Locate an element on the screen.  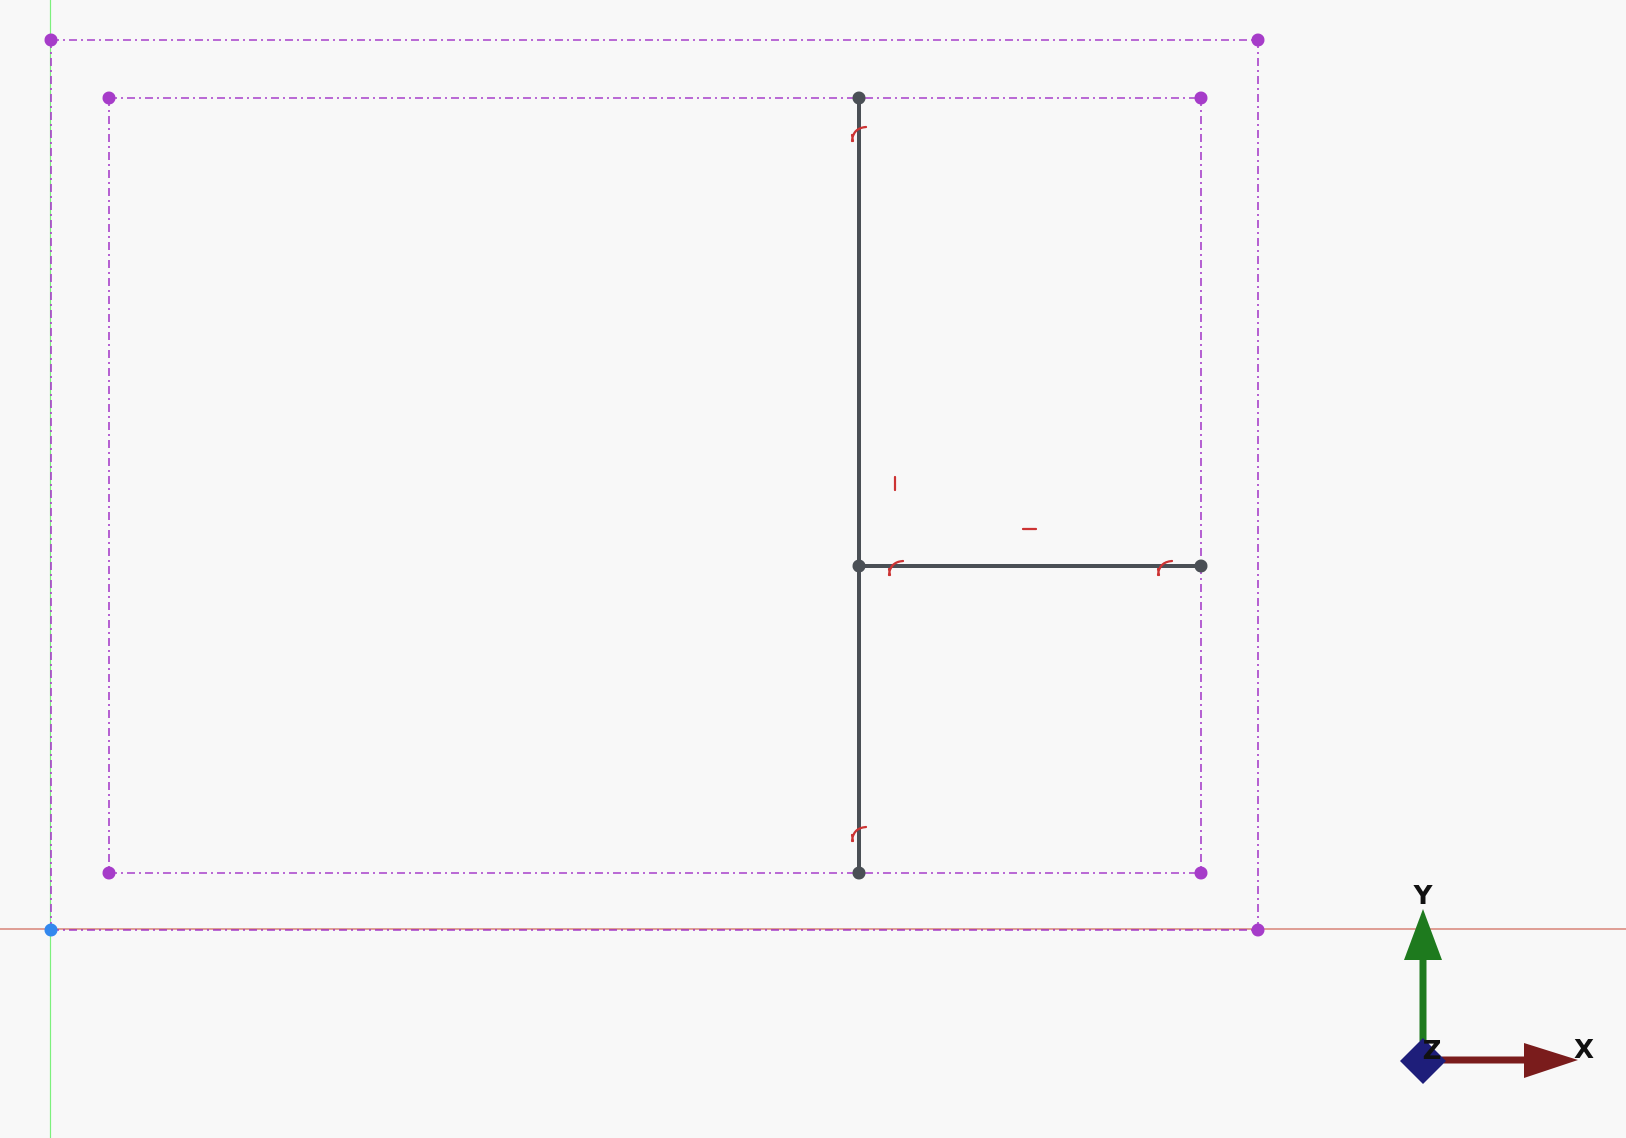
vertical-line-bottom-point is located at coordinates (859, 873).